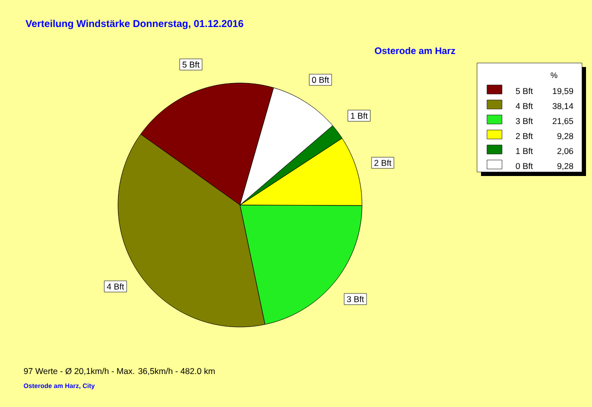  What do you see at coordinates (563, 106) in the screenshot?
I see `data-label: 38,14` at bounding box center [563, 106].